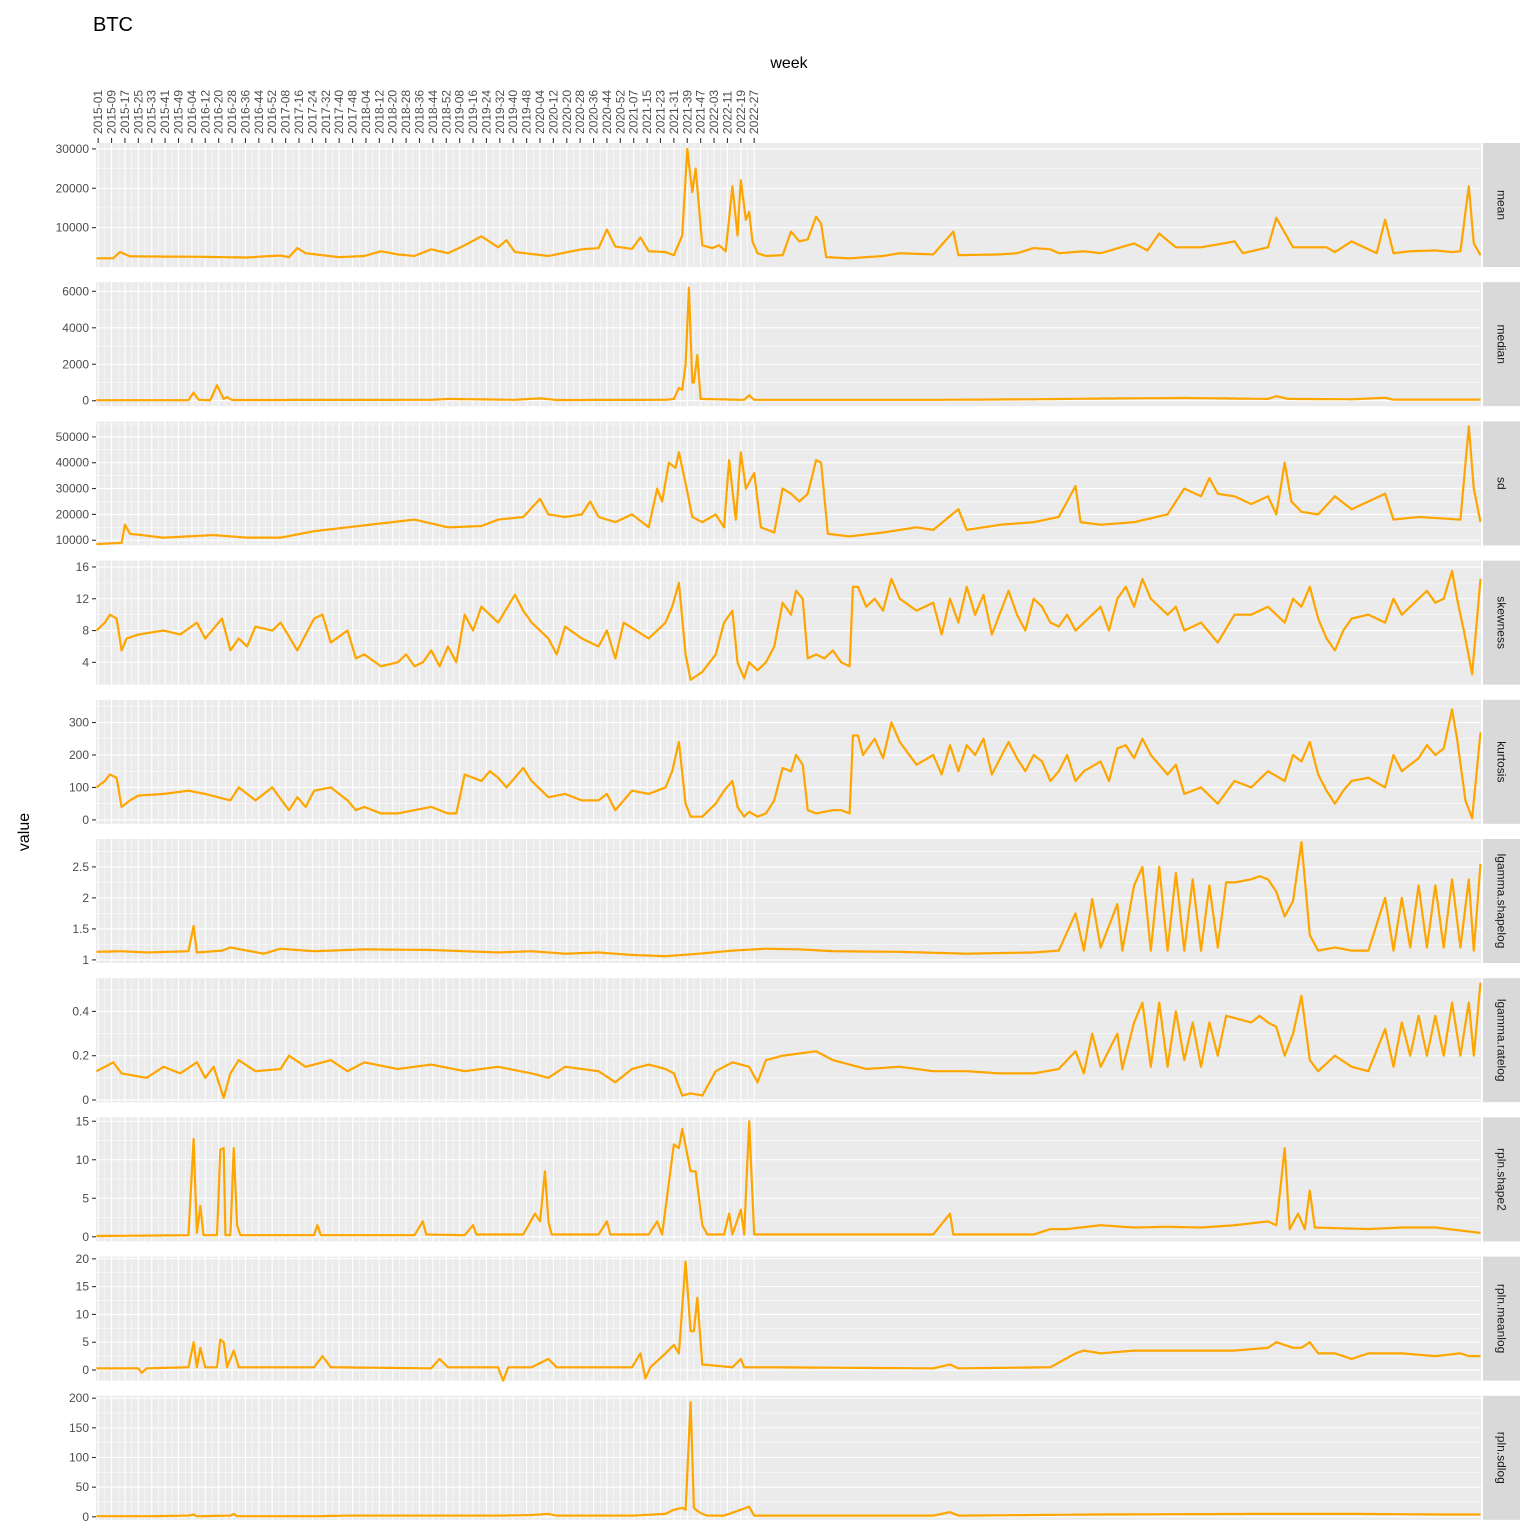 Image resolution: width=1536 pixels, height=1536 pixels. What do you see at coordinates (741, 112) in the screenshot?
I see `x-tick-label: 2022-19` at bounding box center [741, 112].